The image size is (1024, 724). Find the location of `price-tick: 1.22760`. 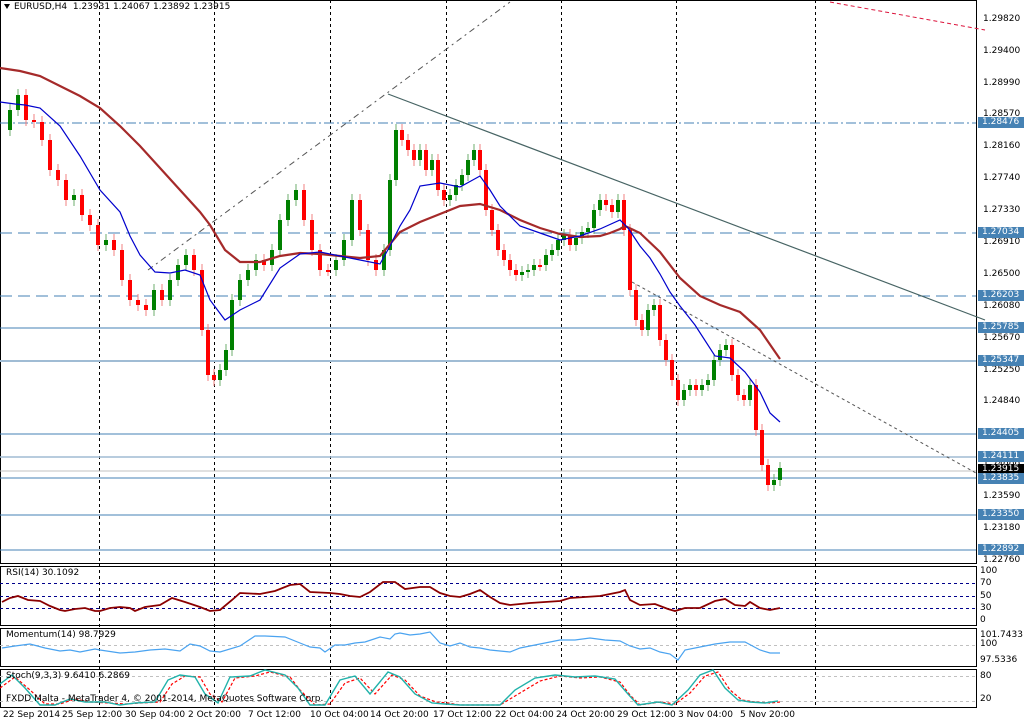

price-tick: 1.22760 is located at coordinates (1002, 560).